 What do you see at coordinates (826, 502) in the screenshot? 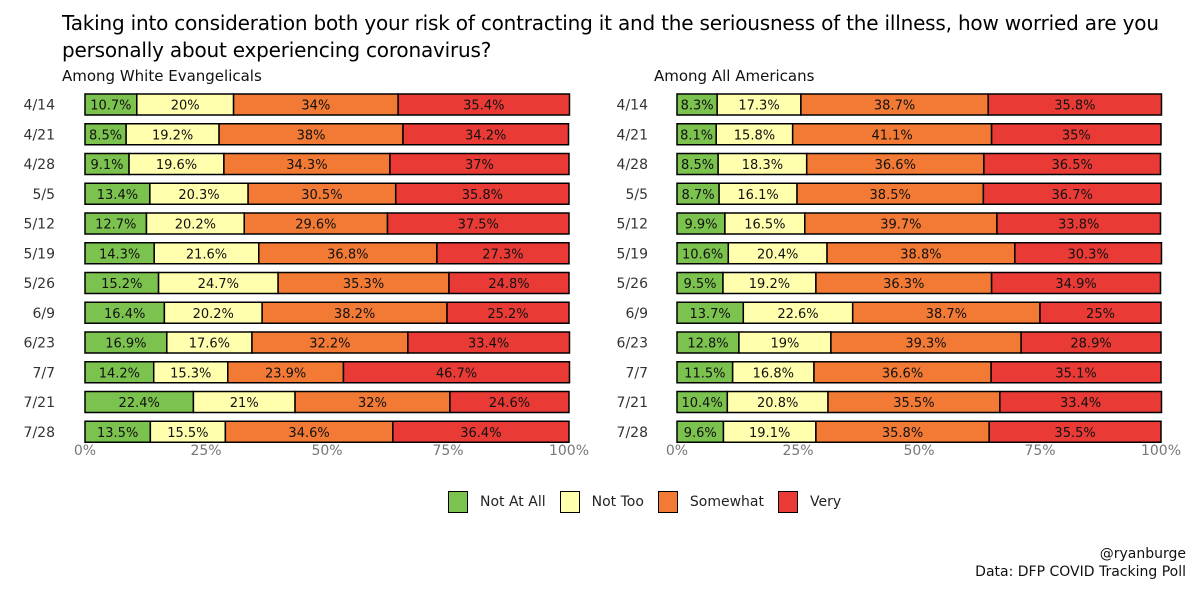
I see `legend-label: Very` at bounding box center [826, 502].